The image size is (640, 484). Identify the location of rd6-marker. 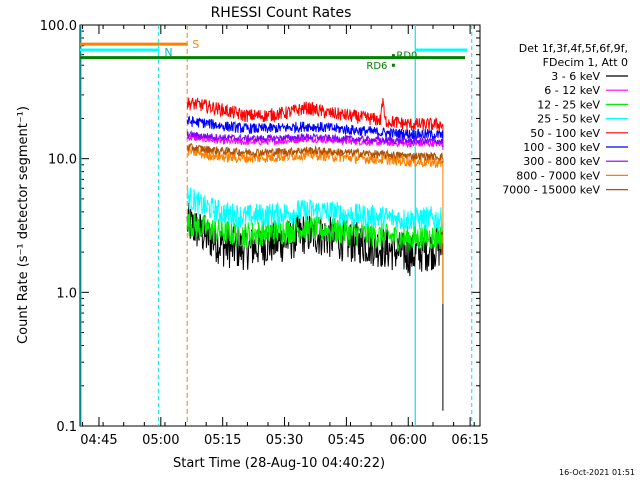
(393, 65).